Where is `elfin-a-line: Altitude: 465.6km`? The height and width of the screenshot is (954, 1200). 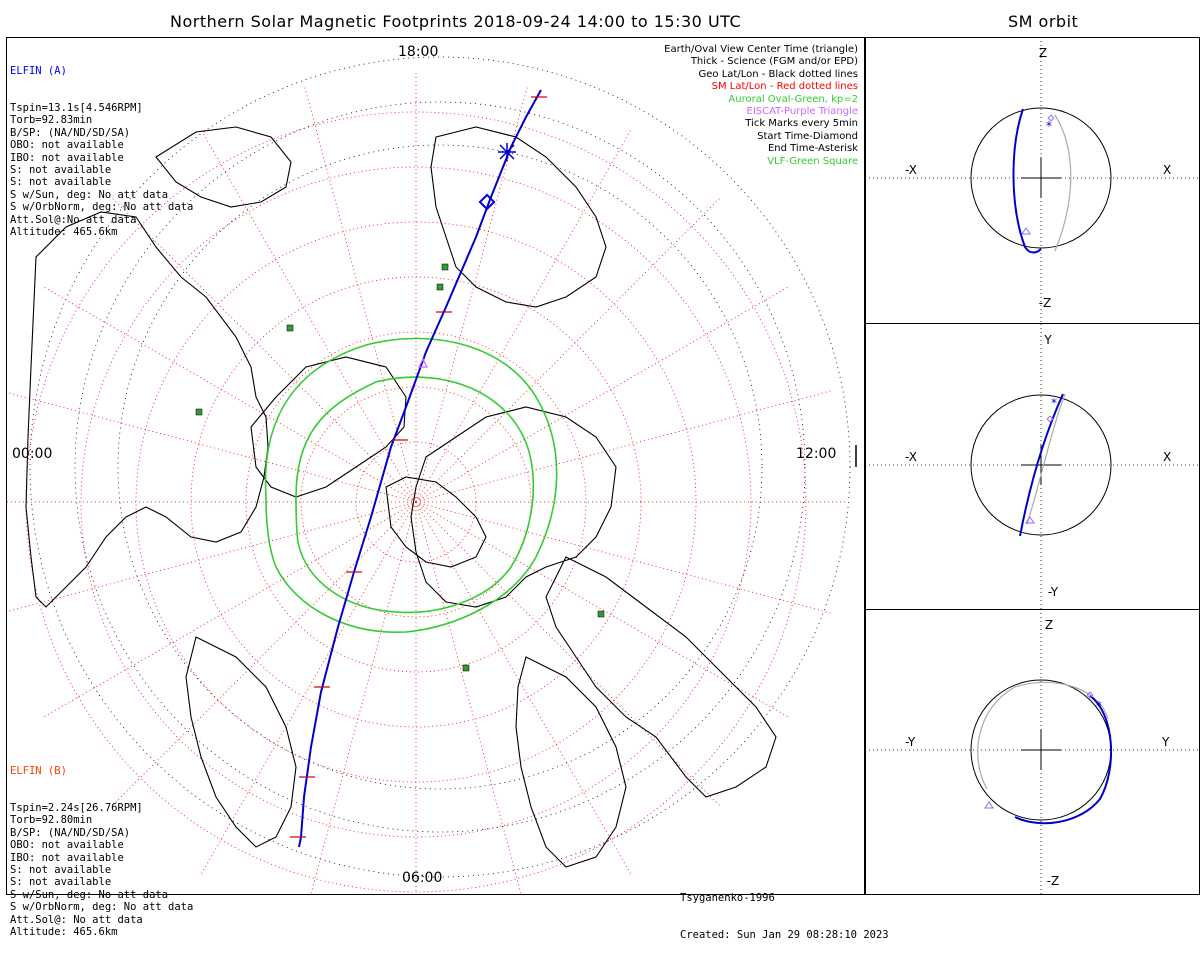
elfin-a-line: Altitude: 465.6km is located at coordinates (64, 232).